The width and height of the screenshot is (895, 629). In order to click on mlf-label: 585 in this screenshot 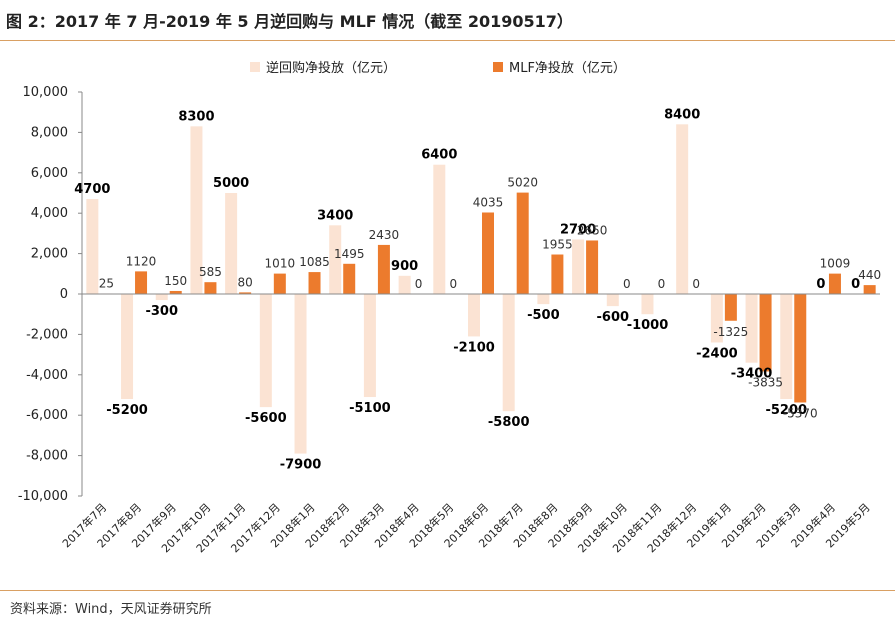, I will do `click(210, 272)`.